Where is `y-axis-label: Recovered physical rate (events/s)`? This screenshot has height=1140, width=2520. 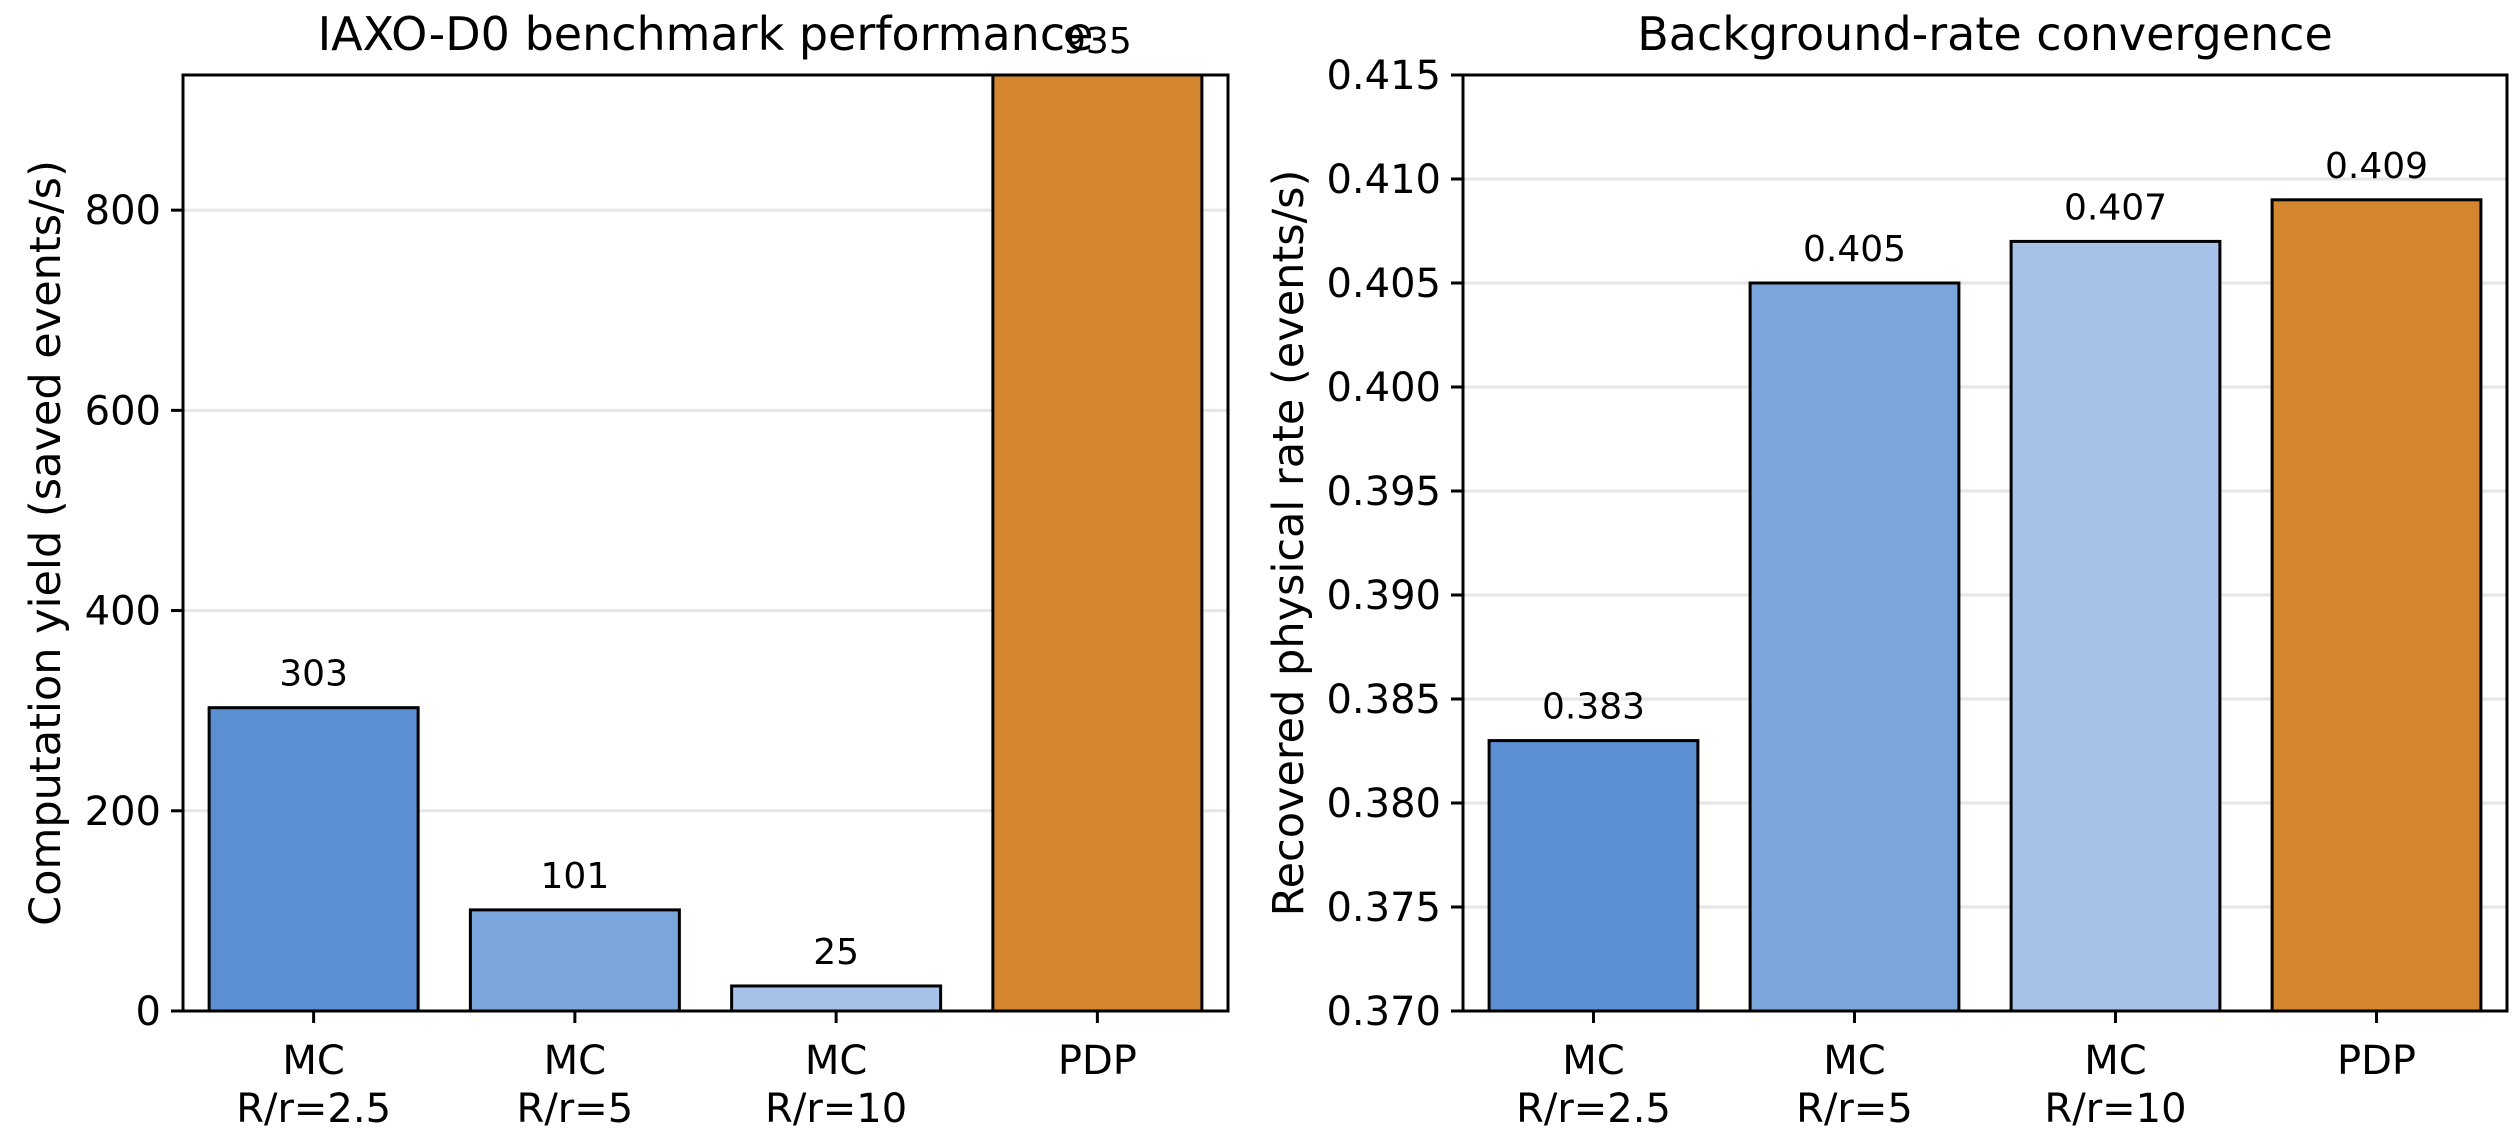 y-axis-label: Recovered physical rate (events/s) is located at coordinates (1289, 543).